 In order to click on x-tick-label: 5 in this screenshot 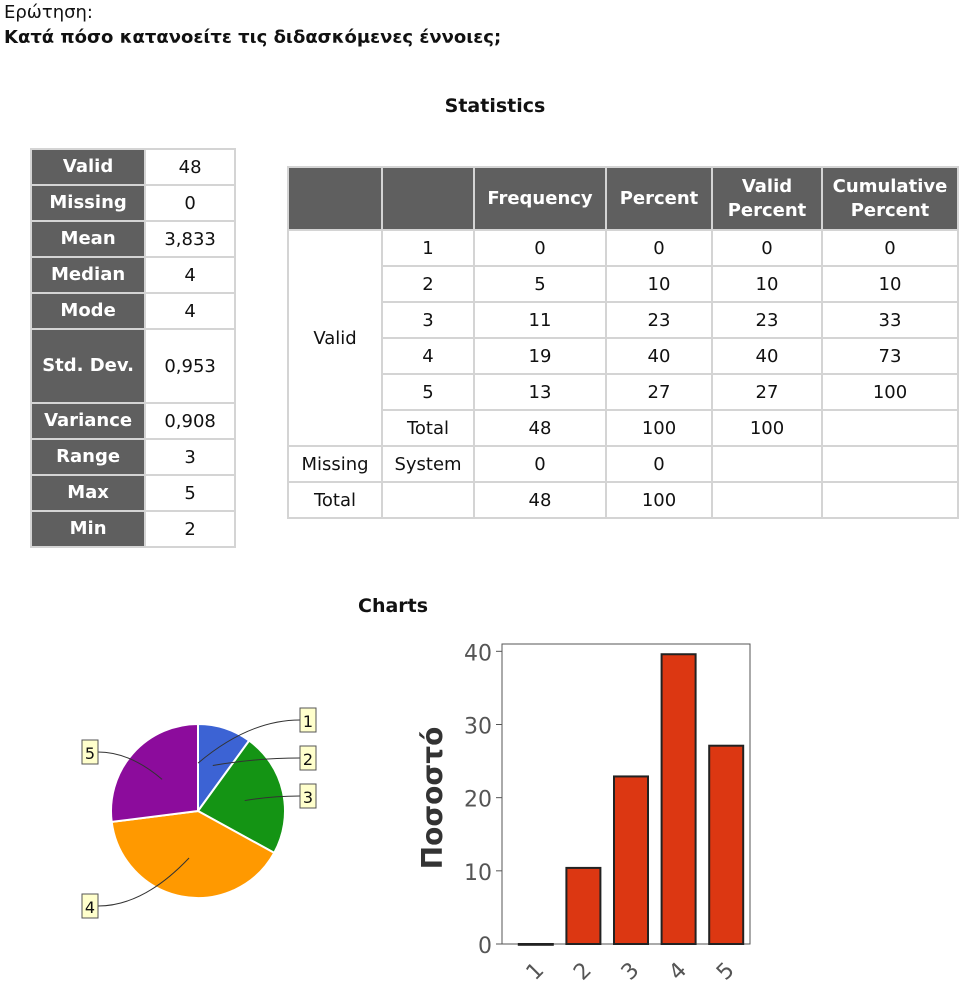, I will do `click(726, 972)`.